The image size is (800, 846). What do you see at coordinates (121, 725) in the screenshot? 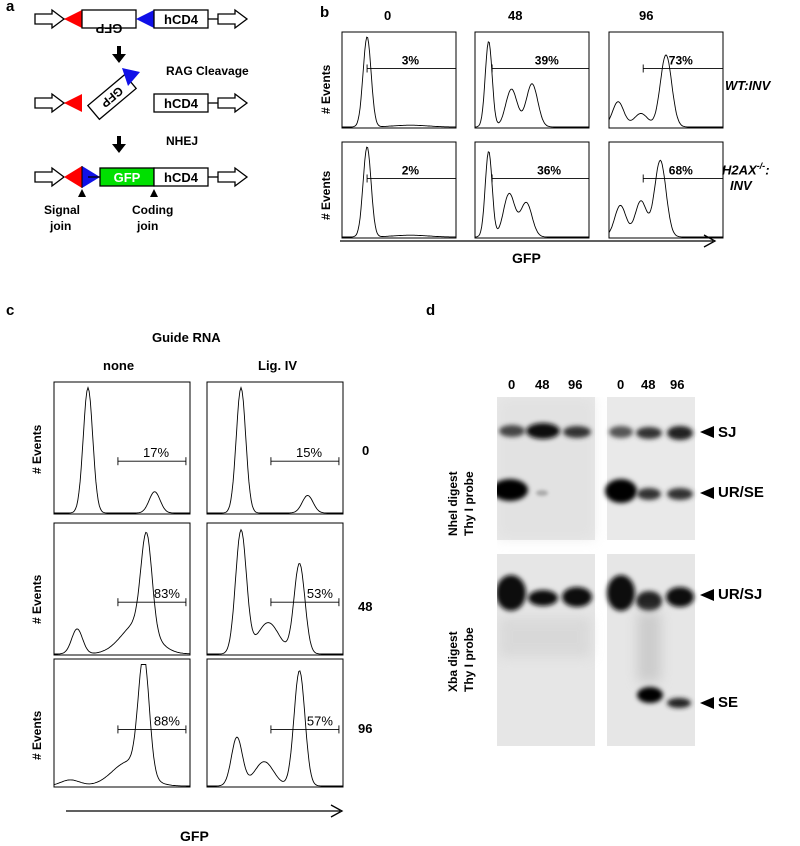
I see `c-hist-r3-c1-trace` at bounding box center [121, 725].